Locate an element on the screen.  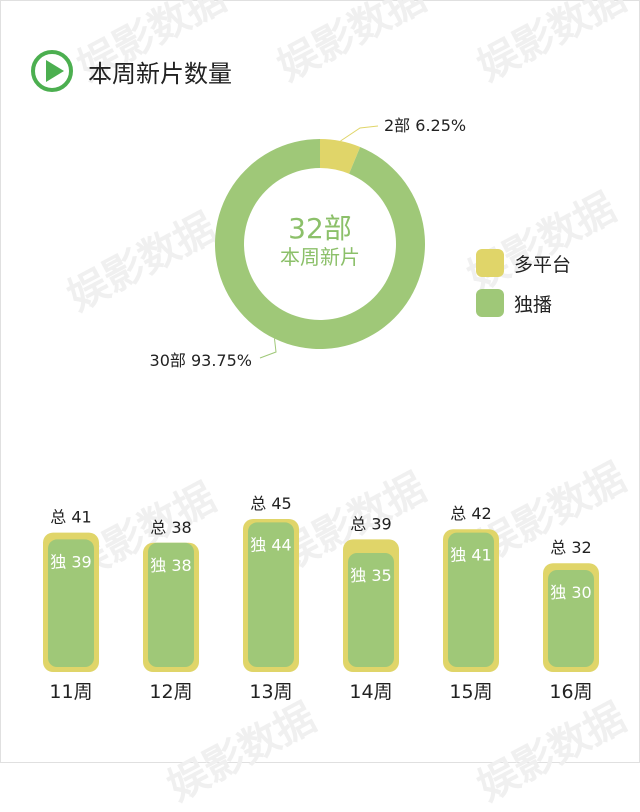
bar-exclusive-label-2: 独 44 is located at coordinates (270, 544).